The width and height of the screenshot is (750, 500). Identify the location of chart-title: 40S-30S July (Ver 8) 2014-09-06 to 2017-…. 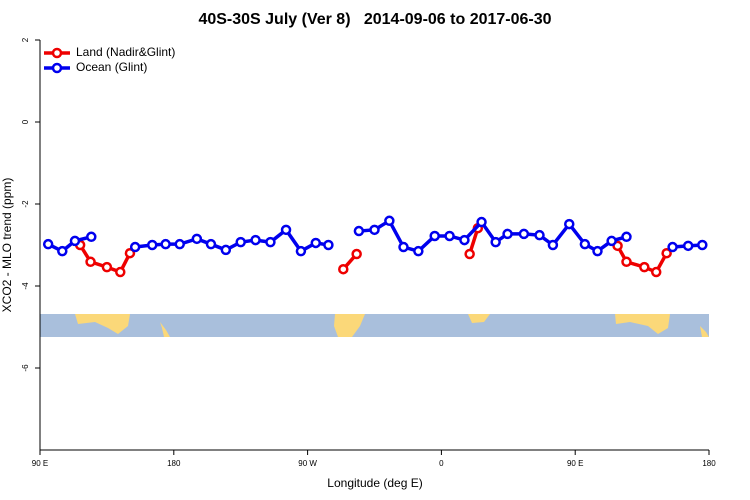
(374, 19).